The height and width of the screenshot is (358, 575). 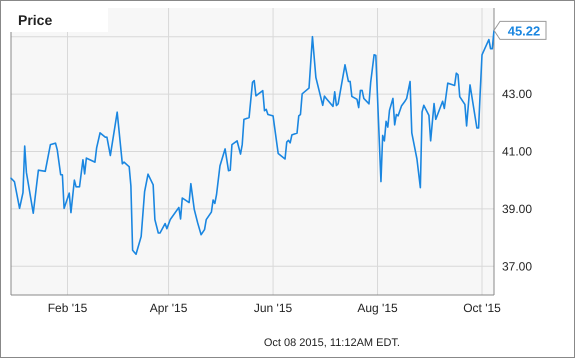 I want to click on x-tick-label: Feb '15, so click(x=68, y=308).